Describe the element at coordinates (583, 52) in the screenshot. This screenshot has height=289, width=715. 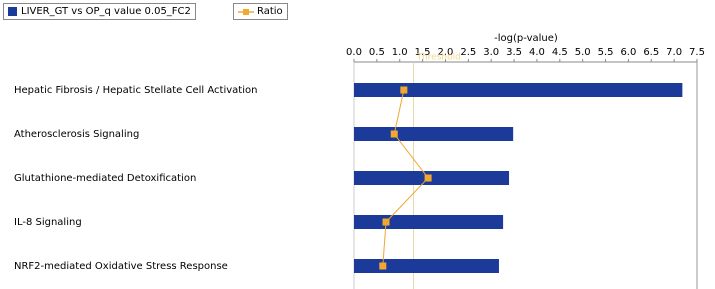
I see `x-tick-label: 5.0` at that location.